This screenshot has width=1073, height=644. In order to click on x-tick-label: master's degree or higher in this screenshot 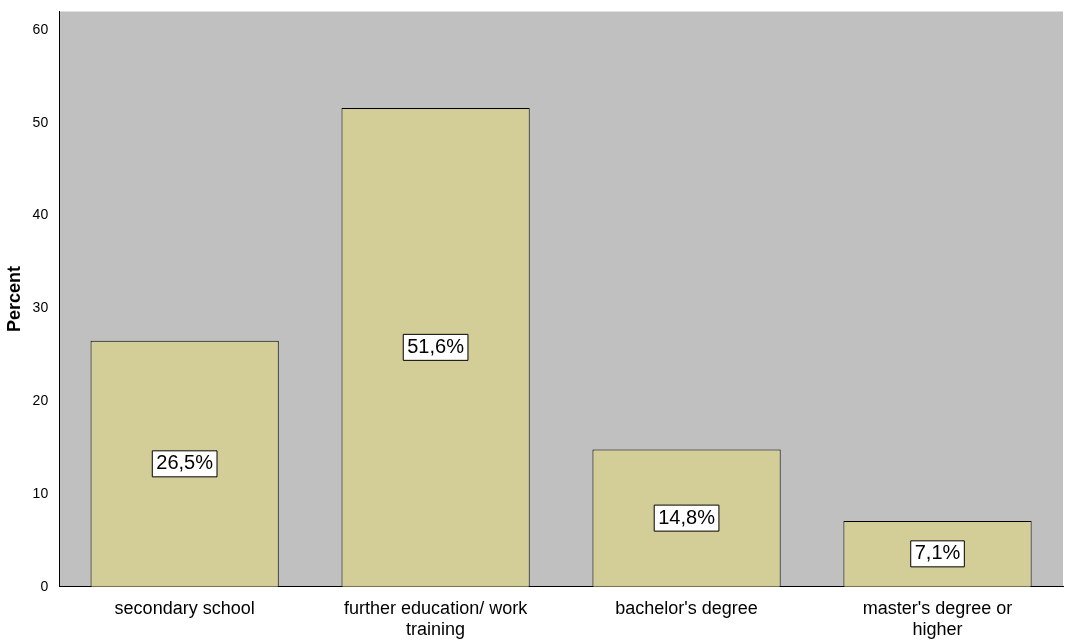, I will do `click(937, 618)`.